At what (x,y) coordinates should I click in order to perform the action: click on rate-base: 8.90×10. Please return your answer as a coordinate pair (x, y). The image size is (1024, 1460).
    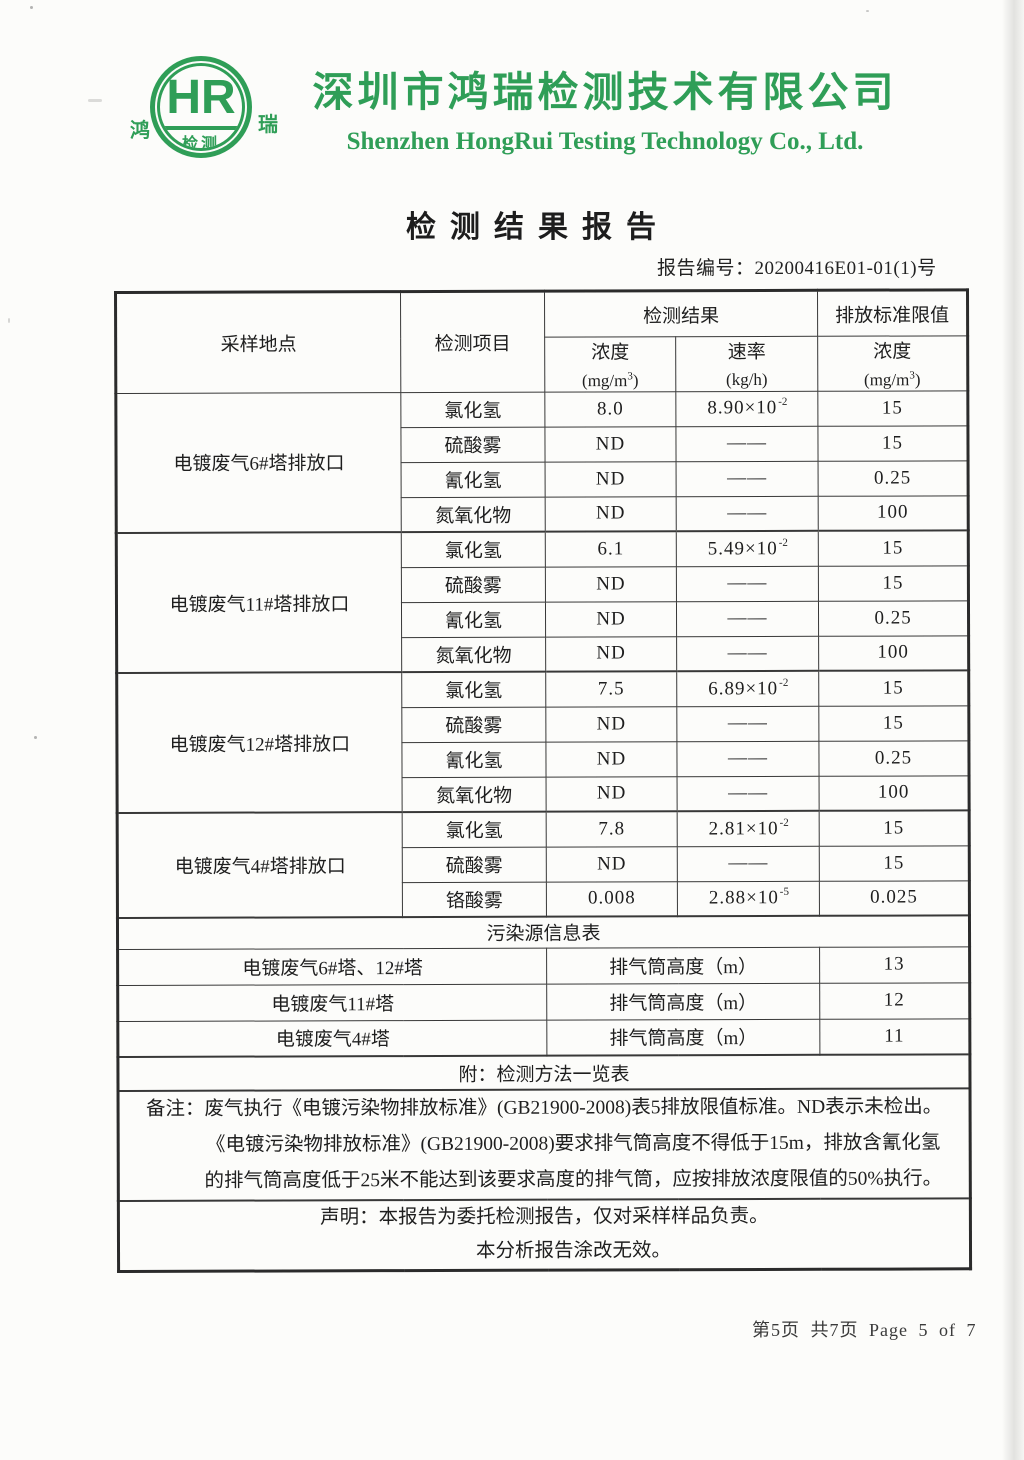
    Looking at the image, I should click on (742, 408).